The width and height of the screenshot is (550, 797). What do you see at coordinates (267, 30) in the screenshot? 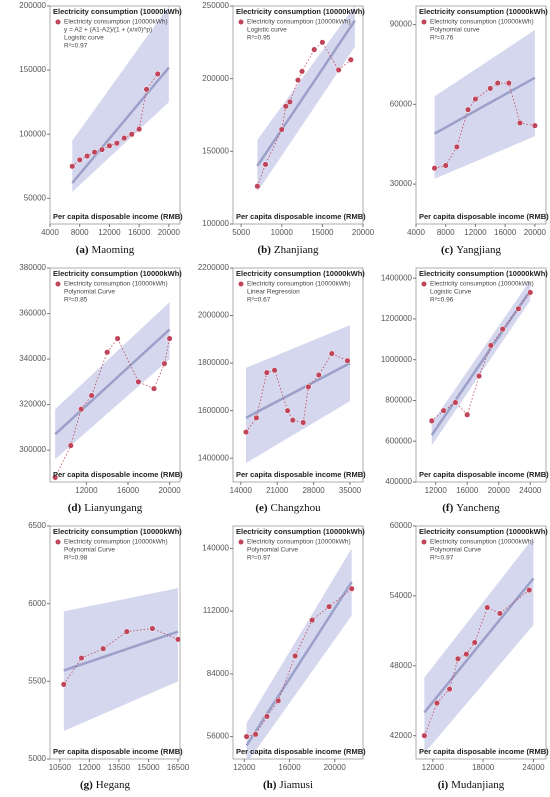
I see `fit-label: Logistic curve` at bounding box center [267, 30].